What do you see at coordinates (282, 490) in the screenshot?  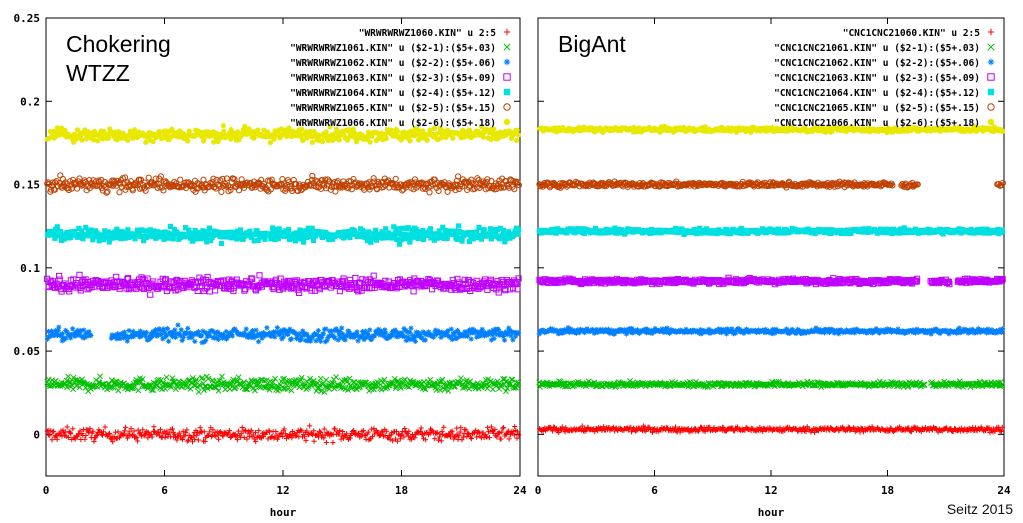 I see `x-tick-label: 12` at bounding box center [282, 490].